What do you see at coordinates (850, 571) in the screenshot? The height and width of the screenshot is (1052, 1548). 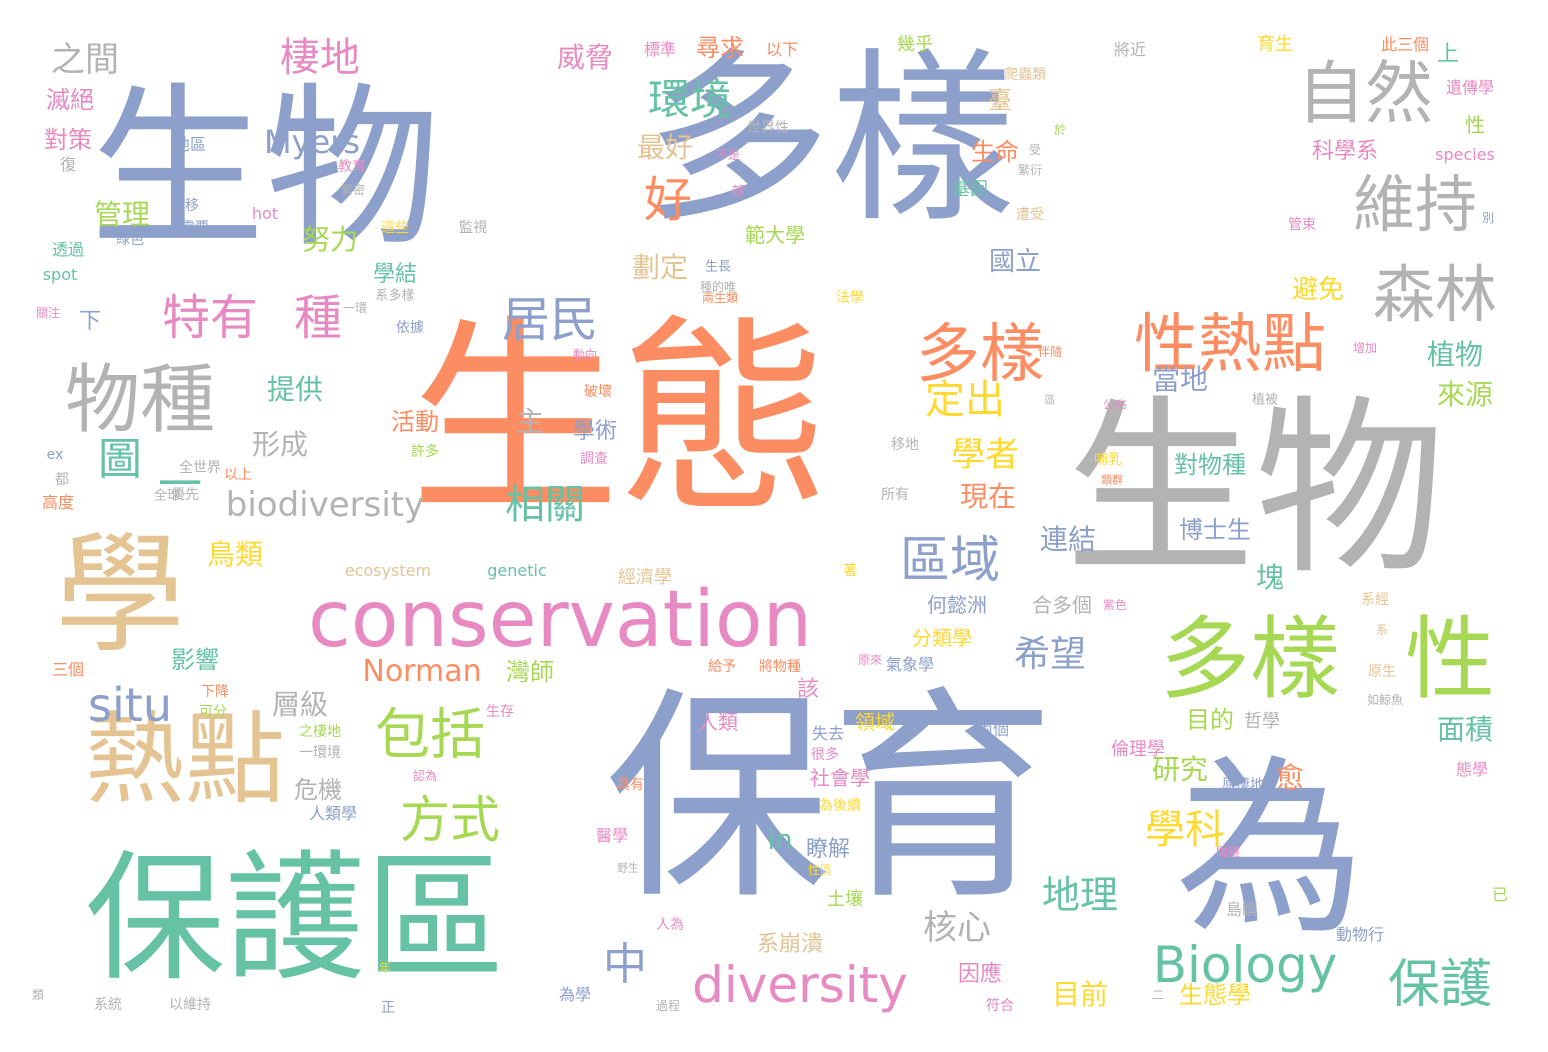 I see `word: 著` at bounding box center [850, 571].